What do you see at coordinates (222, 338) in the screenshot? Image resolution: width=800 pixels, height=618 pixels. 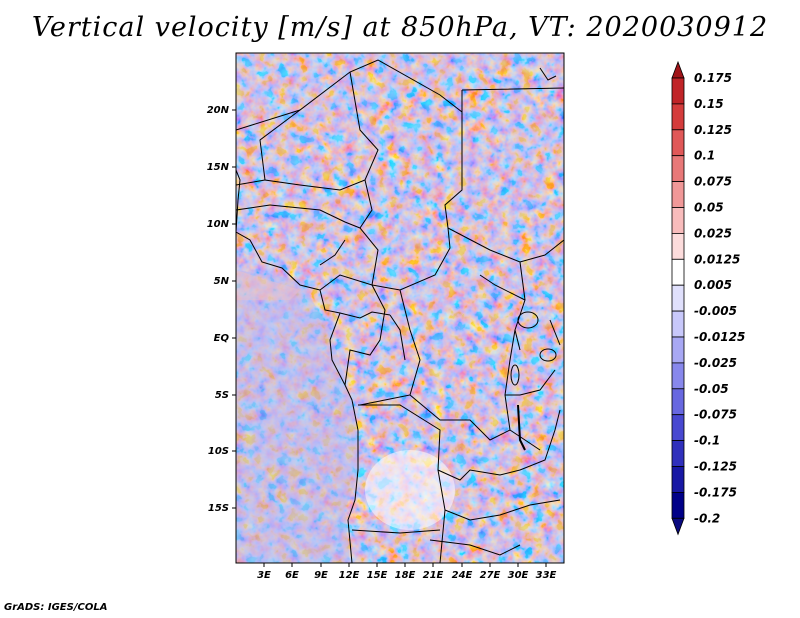 I see `lat-label: EQ` at bounding box center [222, 338].